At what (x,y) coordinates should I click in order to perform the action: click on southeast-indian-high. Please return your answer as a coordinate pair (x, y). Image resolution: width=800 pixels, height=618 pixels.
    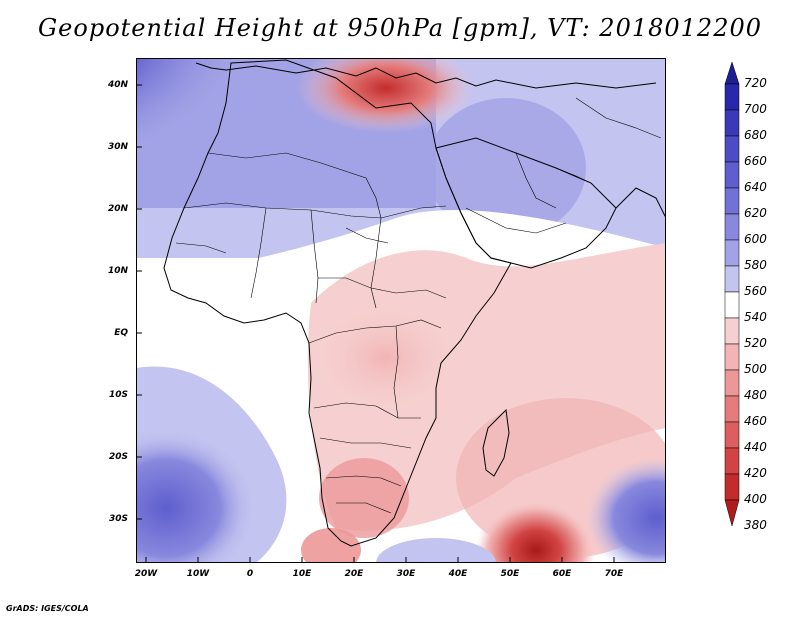
    Looking at the image, I should click on (626, 510).